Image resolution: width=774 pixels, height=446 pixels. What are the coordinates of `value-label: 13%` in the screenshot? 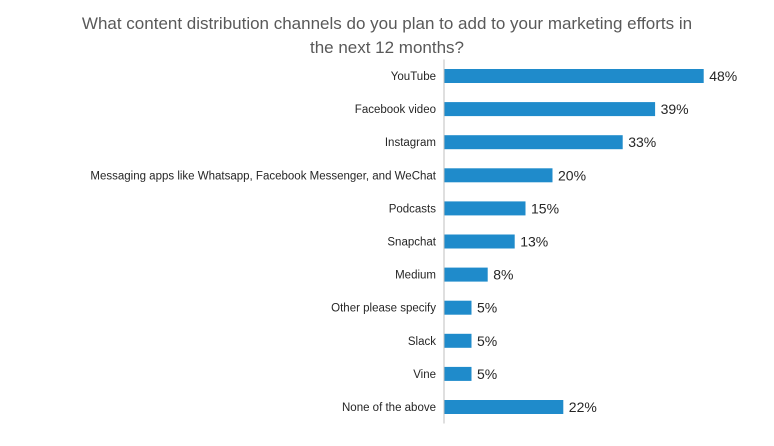 It's located at (534, 242).